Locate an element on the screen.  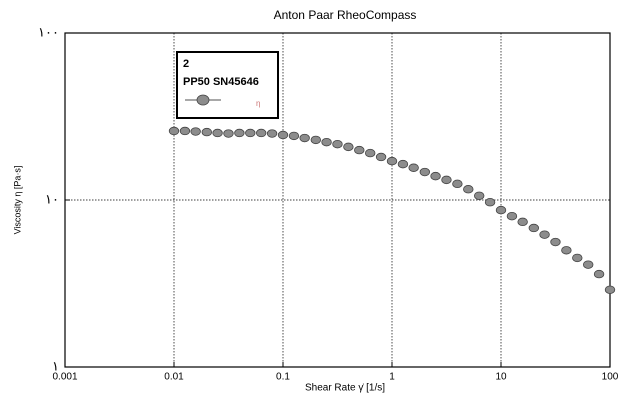
legend-title: 2 is located at coordinates (186, 64).